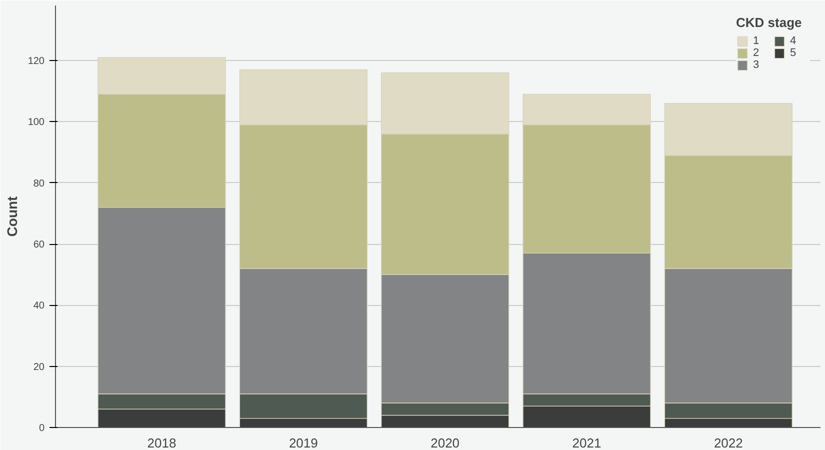  Describe the element at coordinates (39, 184) in the screenshot. I see `y-tick-label: 80` at that location.